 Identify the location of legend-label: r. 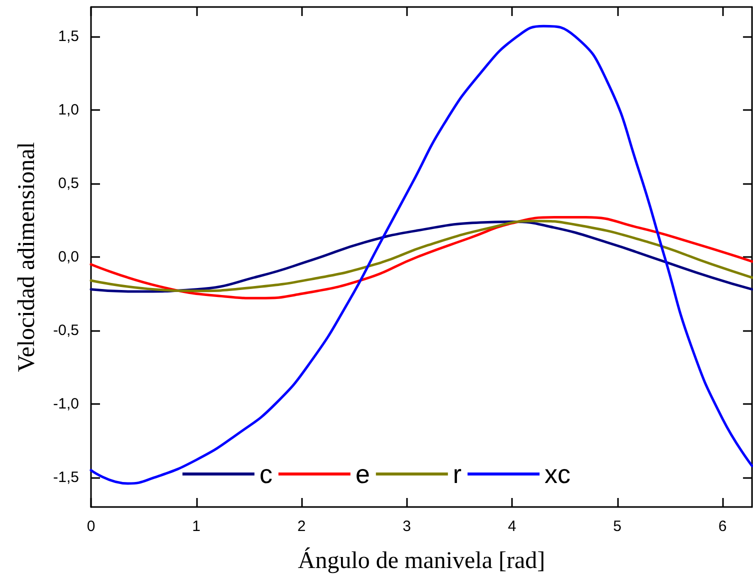
(457, 474).